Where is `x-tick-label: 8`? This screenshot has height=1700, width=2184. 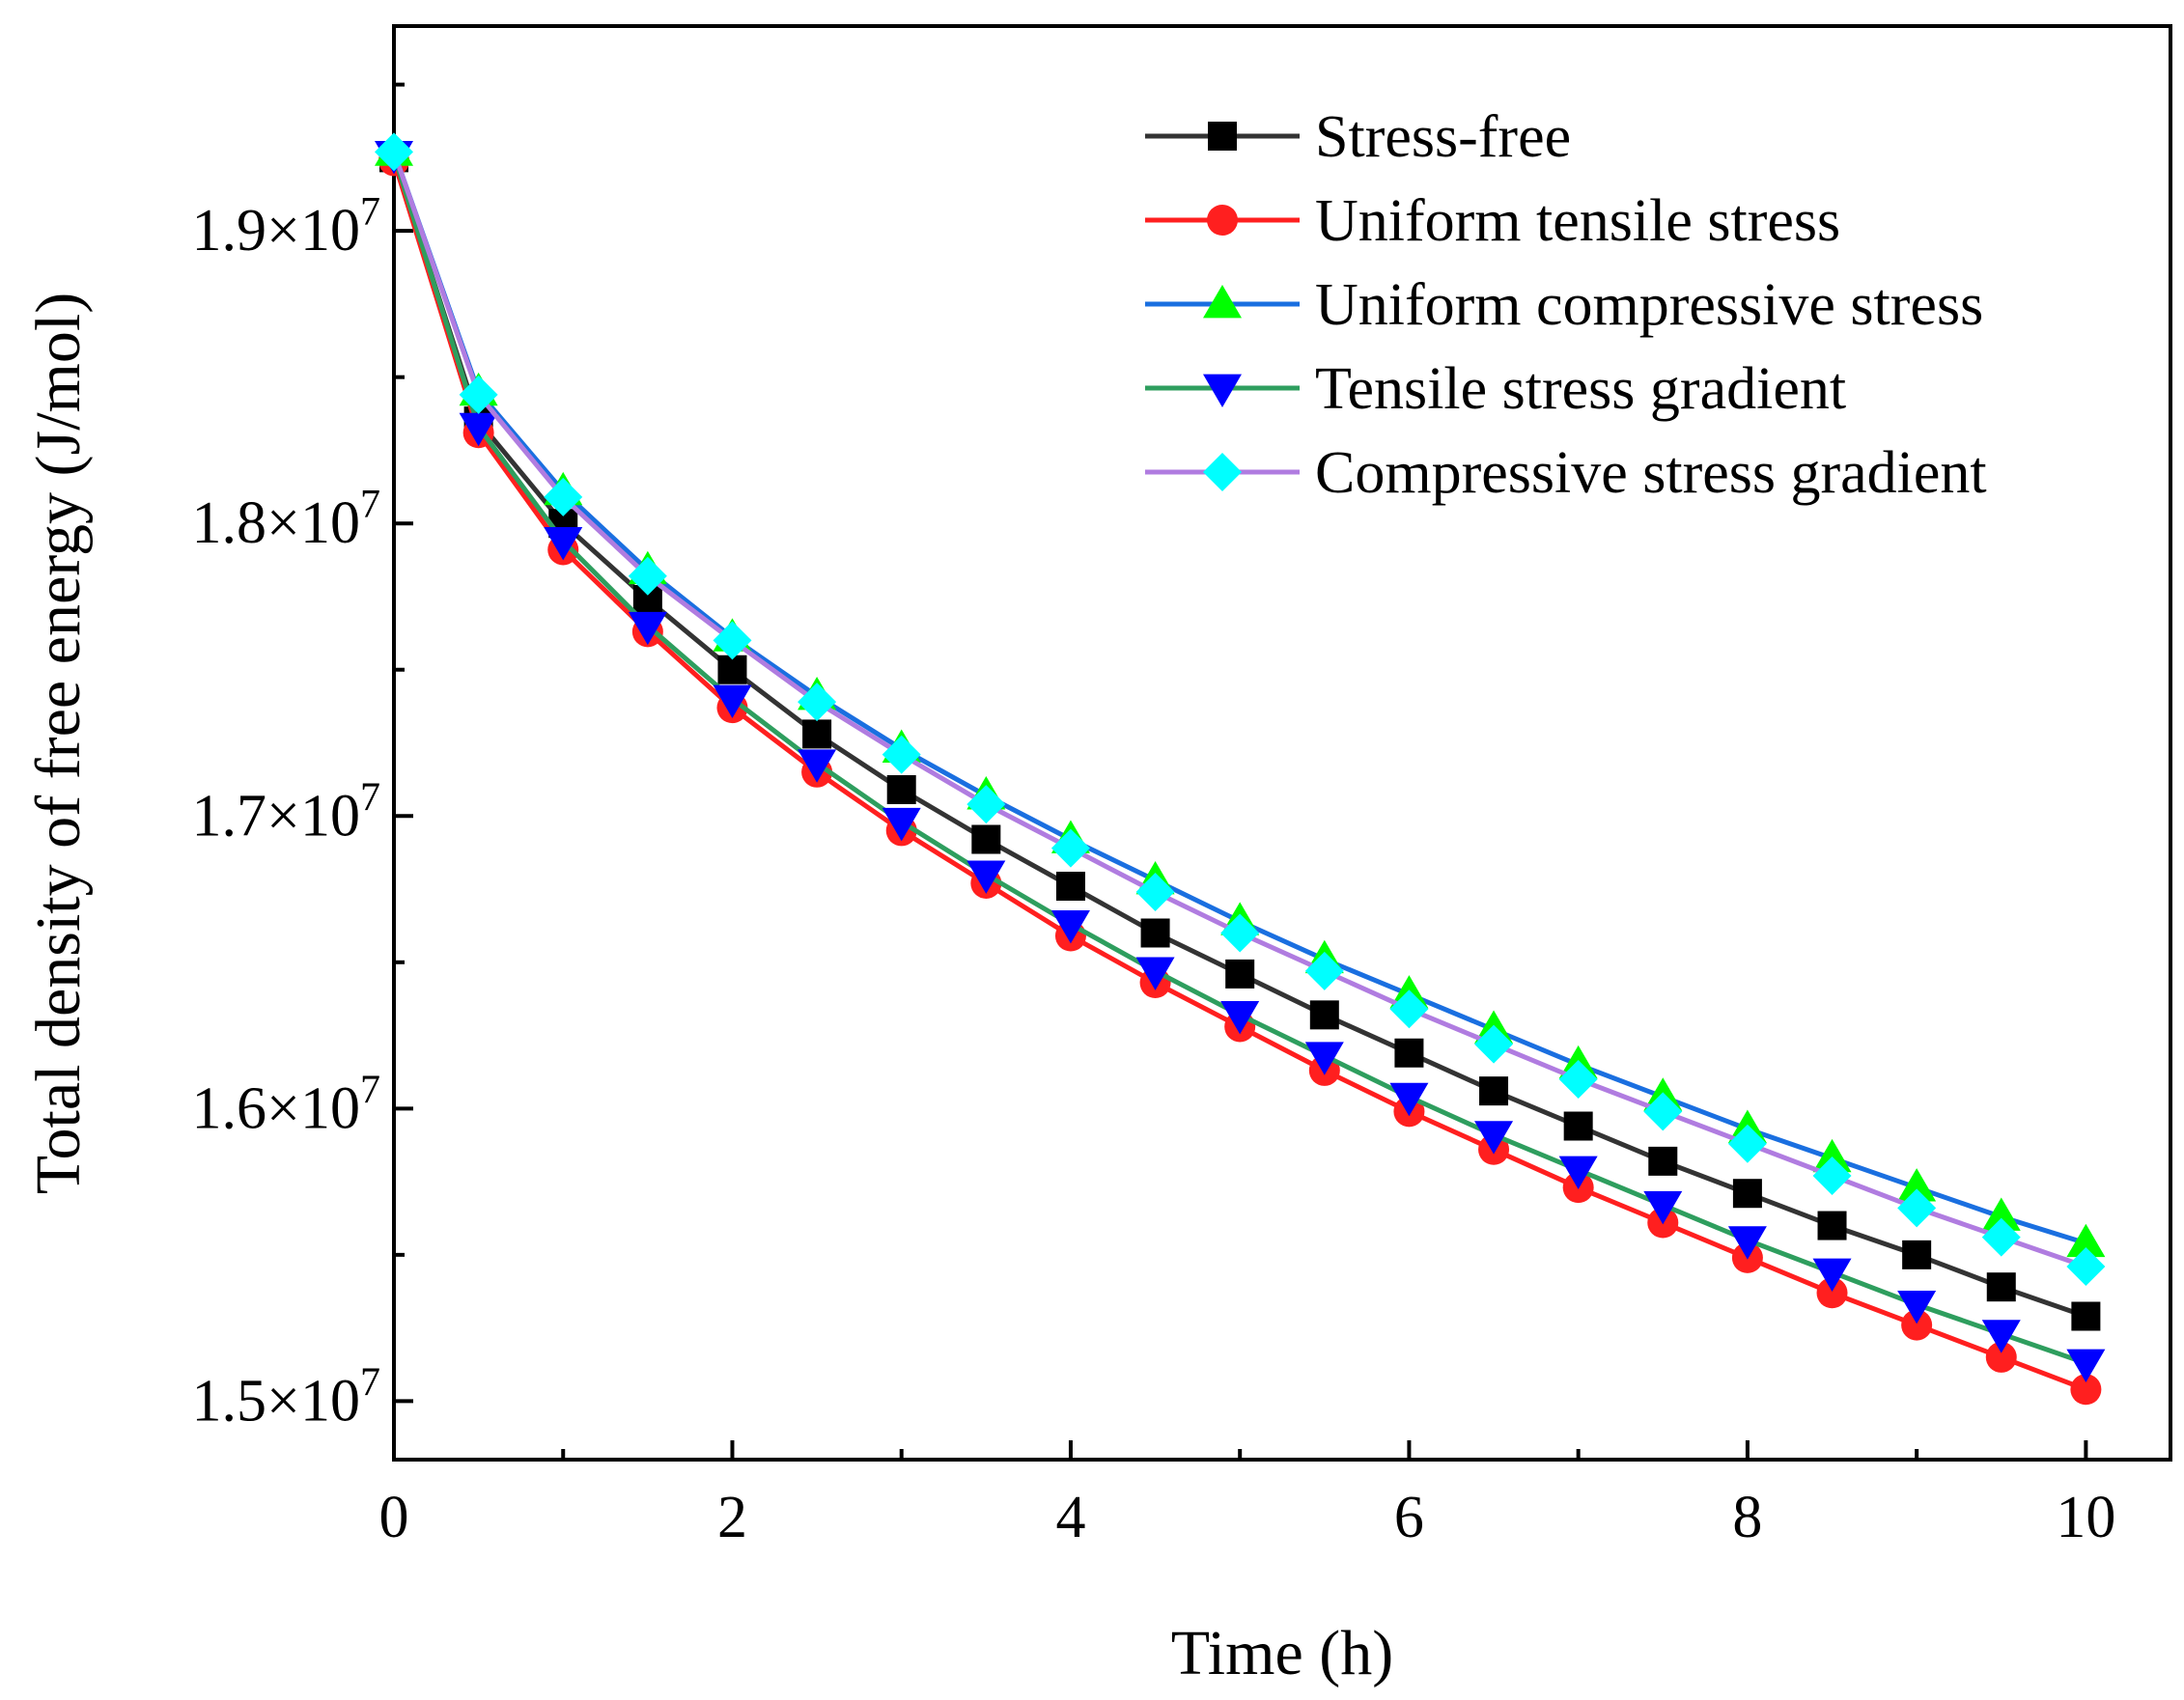 x-tick-label: 8 is located at coordinates (1747, 1517).